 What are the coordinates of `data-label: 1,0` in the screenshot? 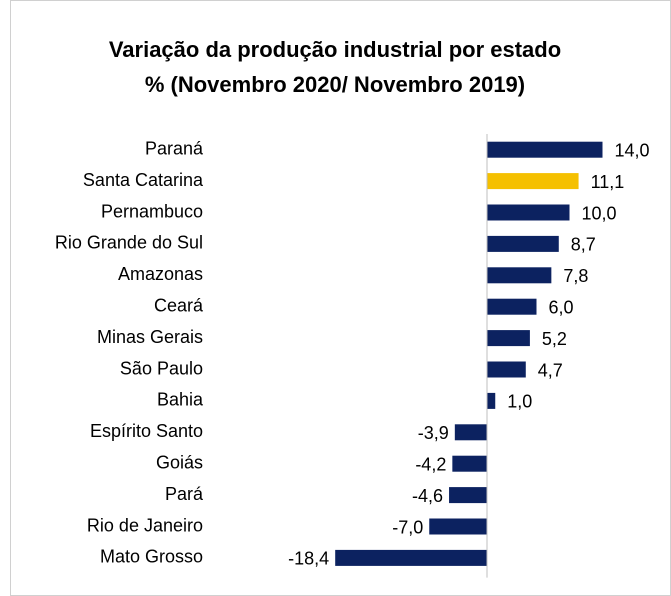 It's located at (519, 402).